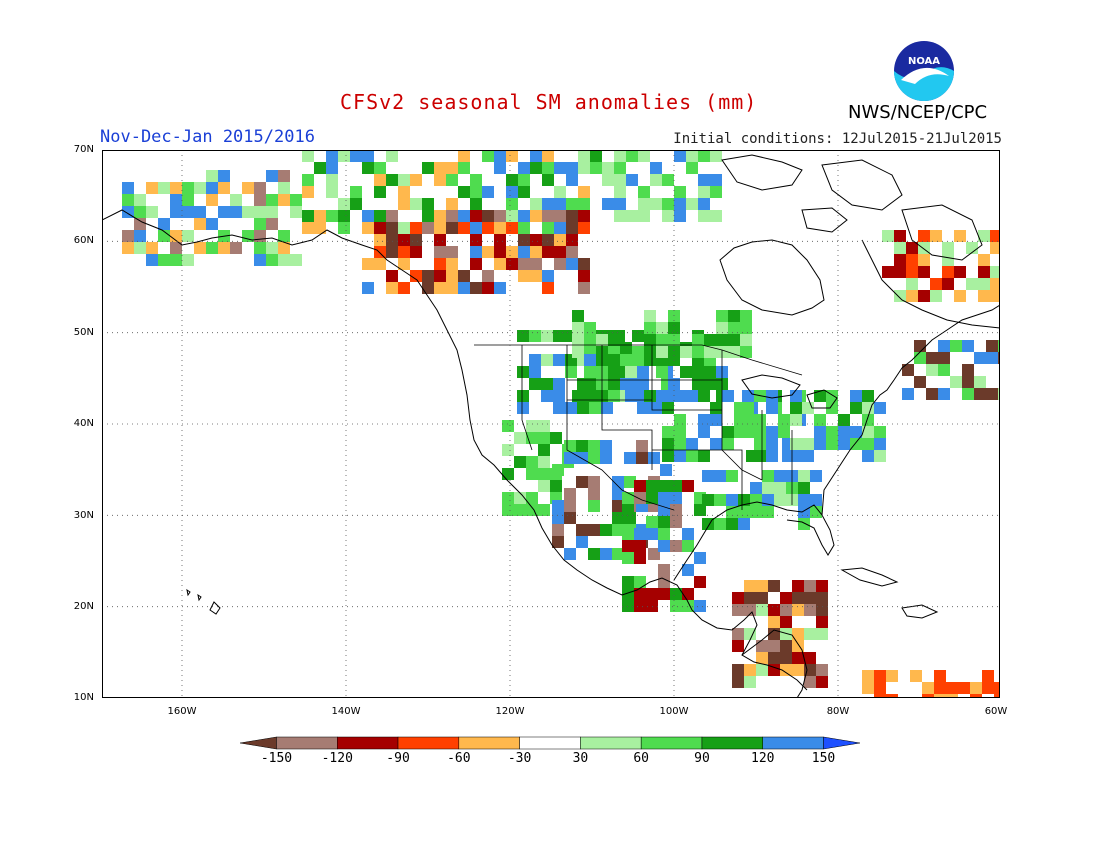 This screenshot has height=850, width=1100. Describe the element at coordinates (837, 139) in the screenshot. I see `initial-conditions: Initial conditions: 12Jul2015-21Jul2015` at that location.